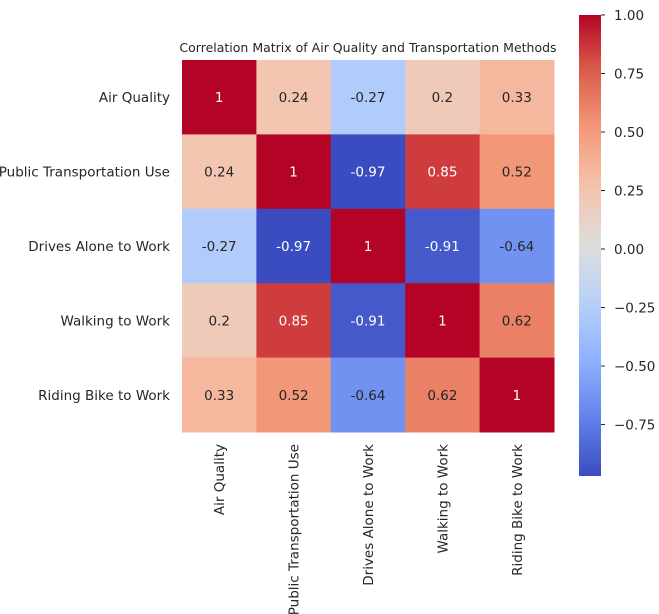 Image resolution: width=659 pixels, height=614 pixels. Describe the element at coordinates (85, 173) in the screenshot. I see `row-label: Public Transportation Use` at that location.